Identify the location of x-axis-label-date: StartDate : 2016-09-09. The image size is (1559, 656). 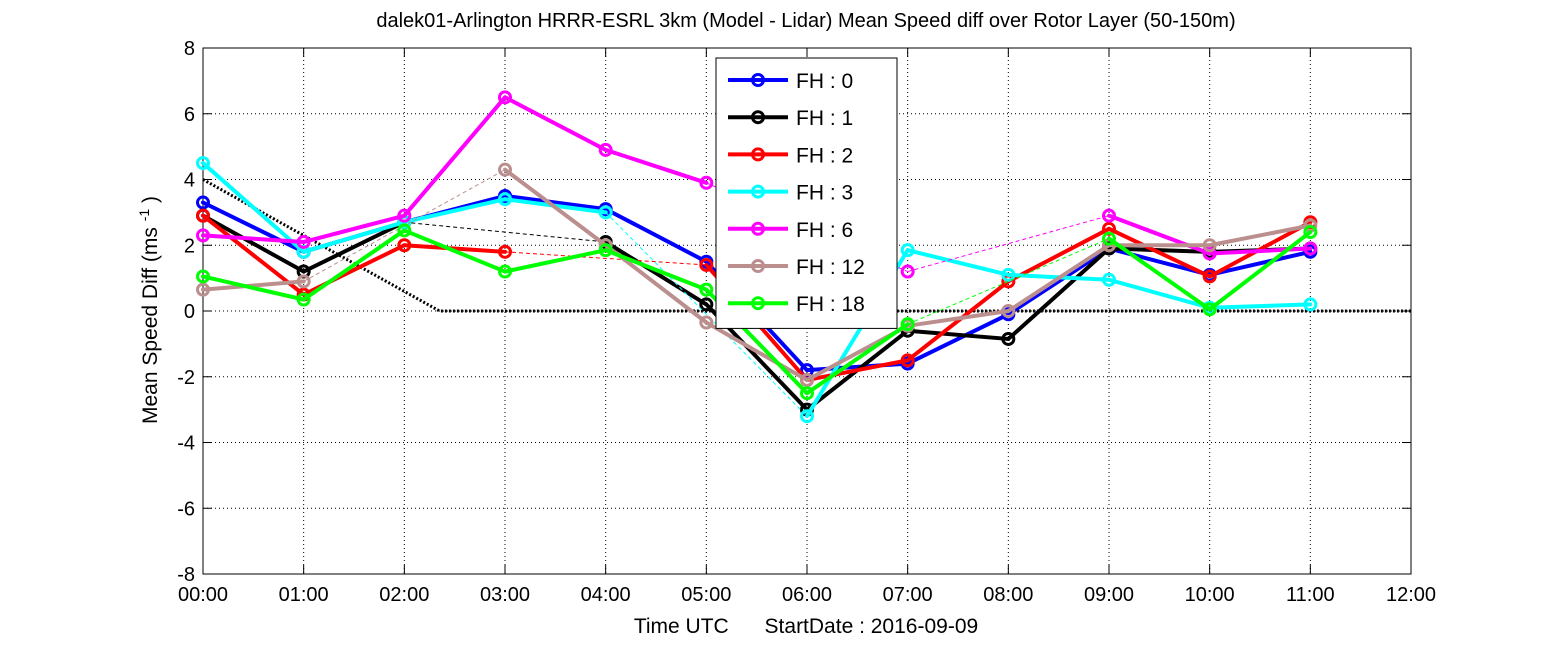
(872, 626).